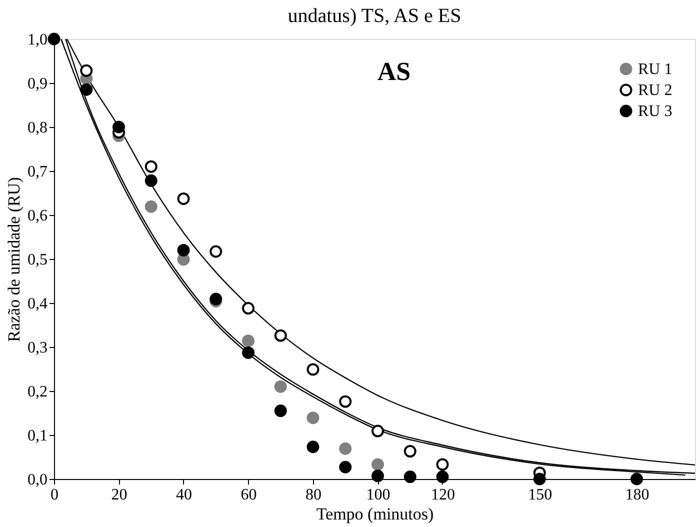 This screenshot has height=527, width=700. I want to click on x-tick-label: 40, so click(184, 495).